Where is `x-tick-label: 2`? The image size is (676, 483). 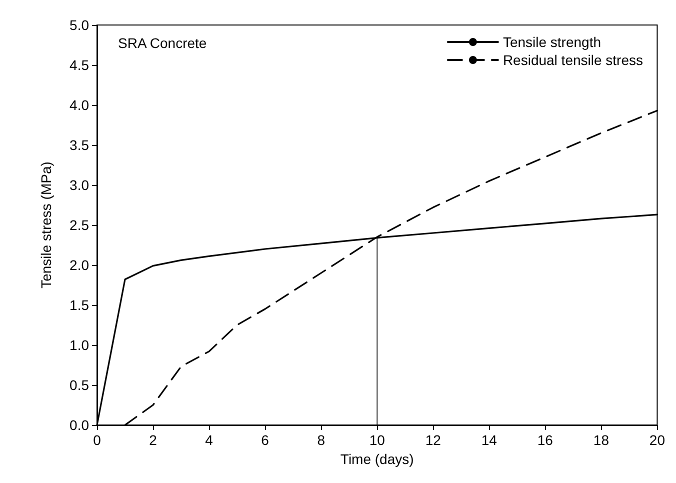
x-tick-label: 2 is located at coordinates (153, 440).